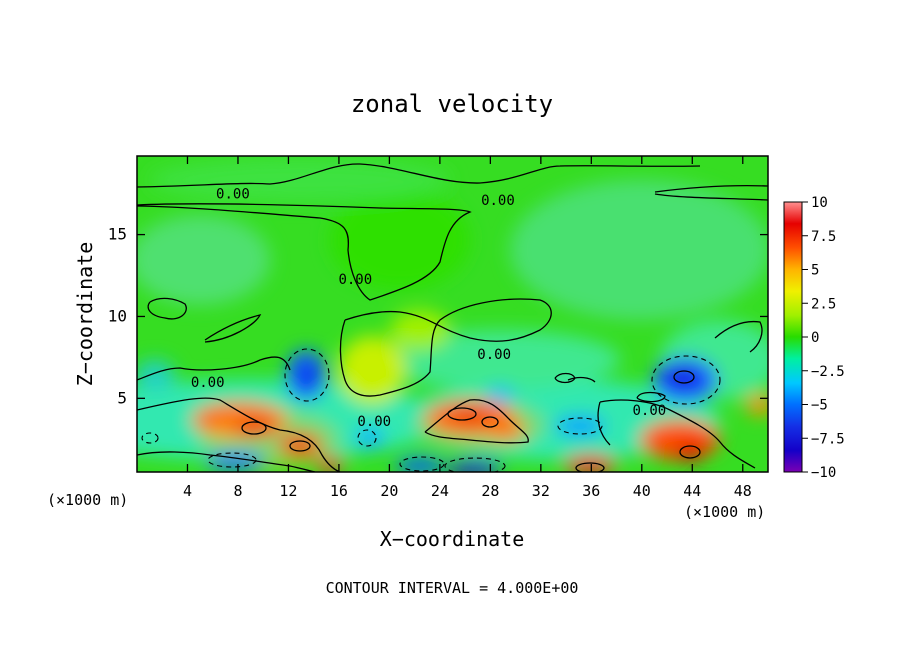 This screenshot has width=904, height=658. I want to click on colorbar: 10 7.5 5 2.5 0 −2.5 −5 −7.5 −10, so click(814, 338).